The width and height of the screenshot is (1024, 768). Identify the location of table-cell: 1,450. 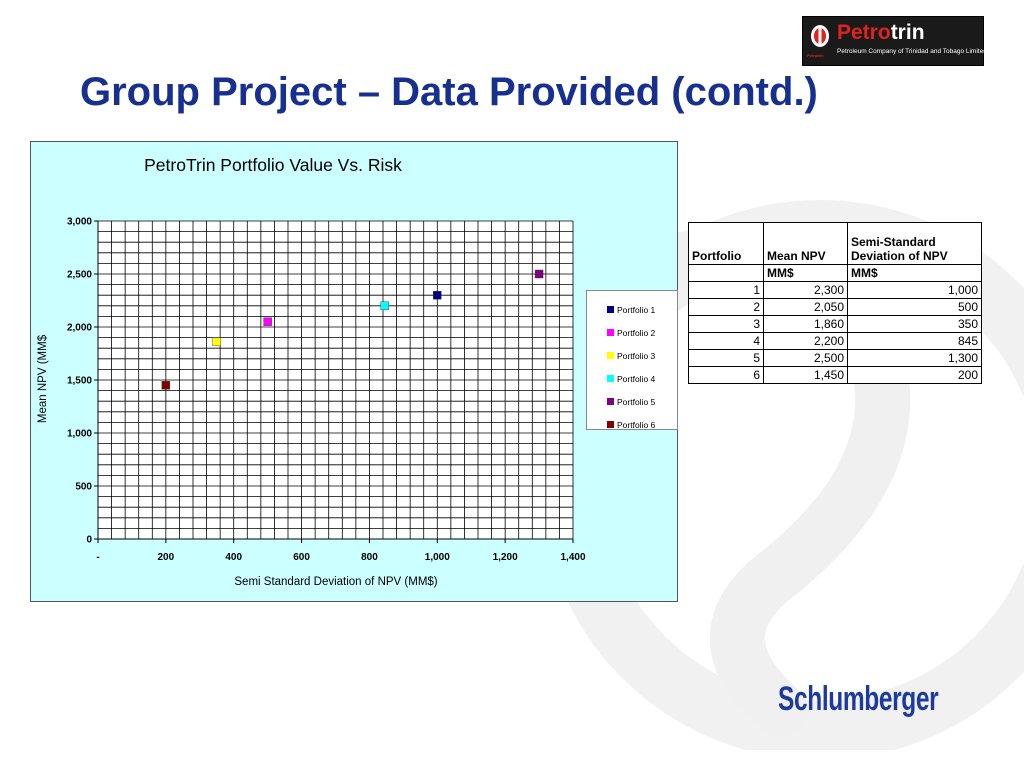
(805, 375).